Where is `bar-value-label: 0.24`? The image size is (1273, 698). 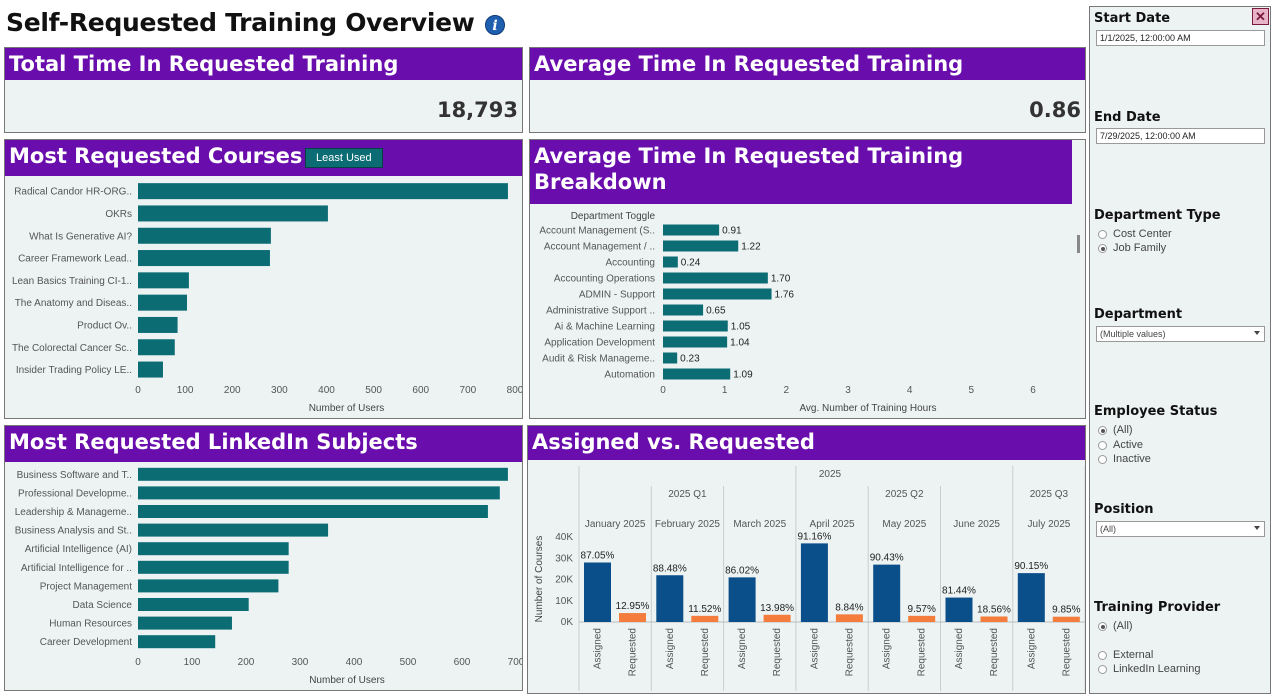 bar-value-label: 0.24 is located at coordinates (691, 263).